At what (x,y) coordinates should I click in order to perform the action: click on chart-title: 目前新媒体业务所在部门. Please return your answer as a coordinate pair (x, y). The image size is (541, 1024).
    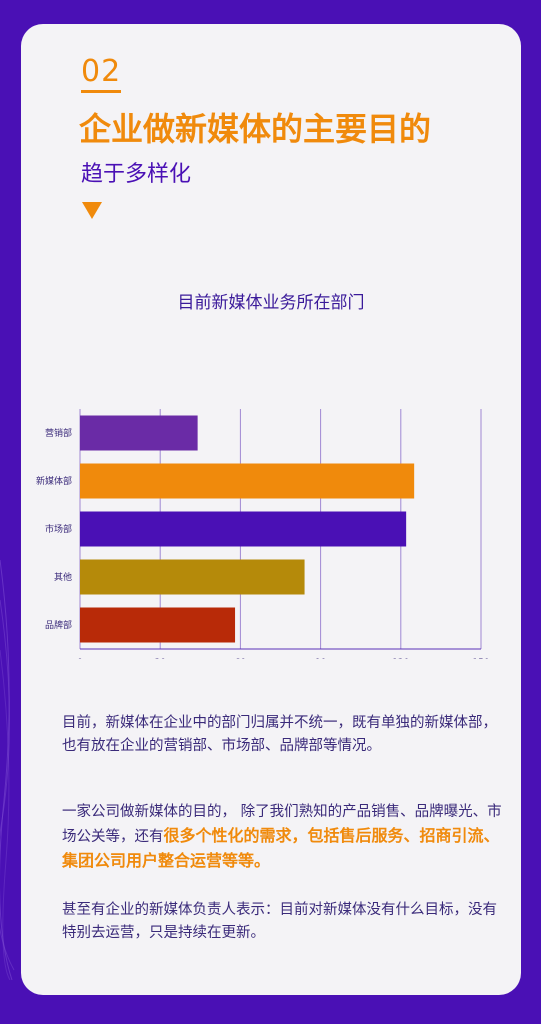
    Looking at the image, I should click on (271, 303).